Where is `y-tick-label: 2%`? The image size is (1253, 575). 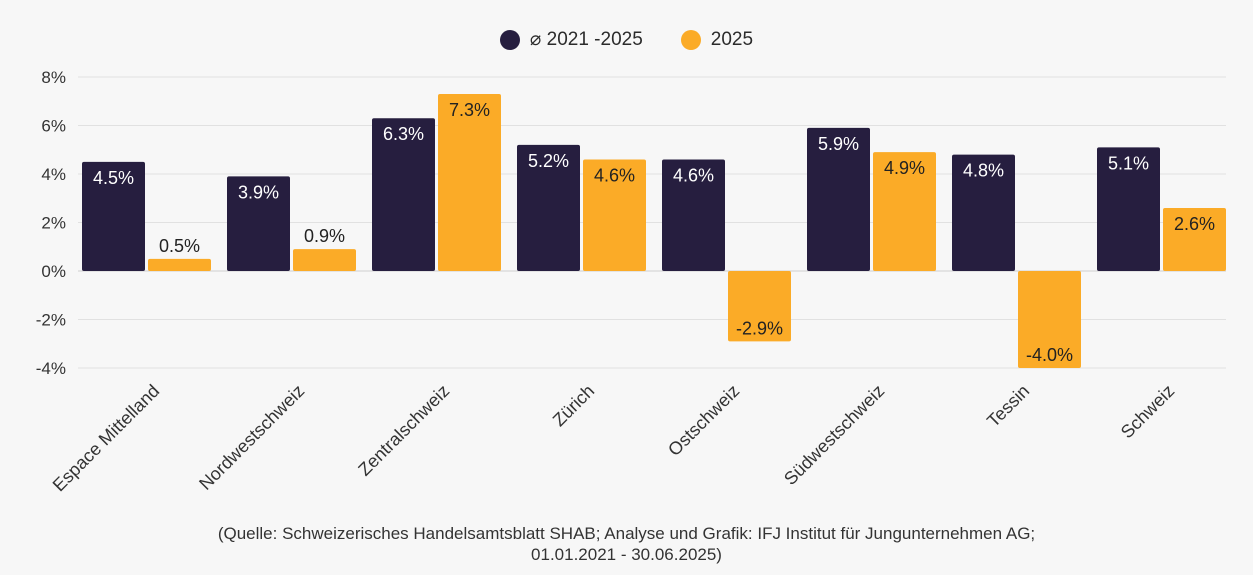 y-tick-label: 2% is located at coordinates (53, 223).